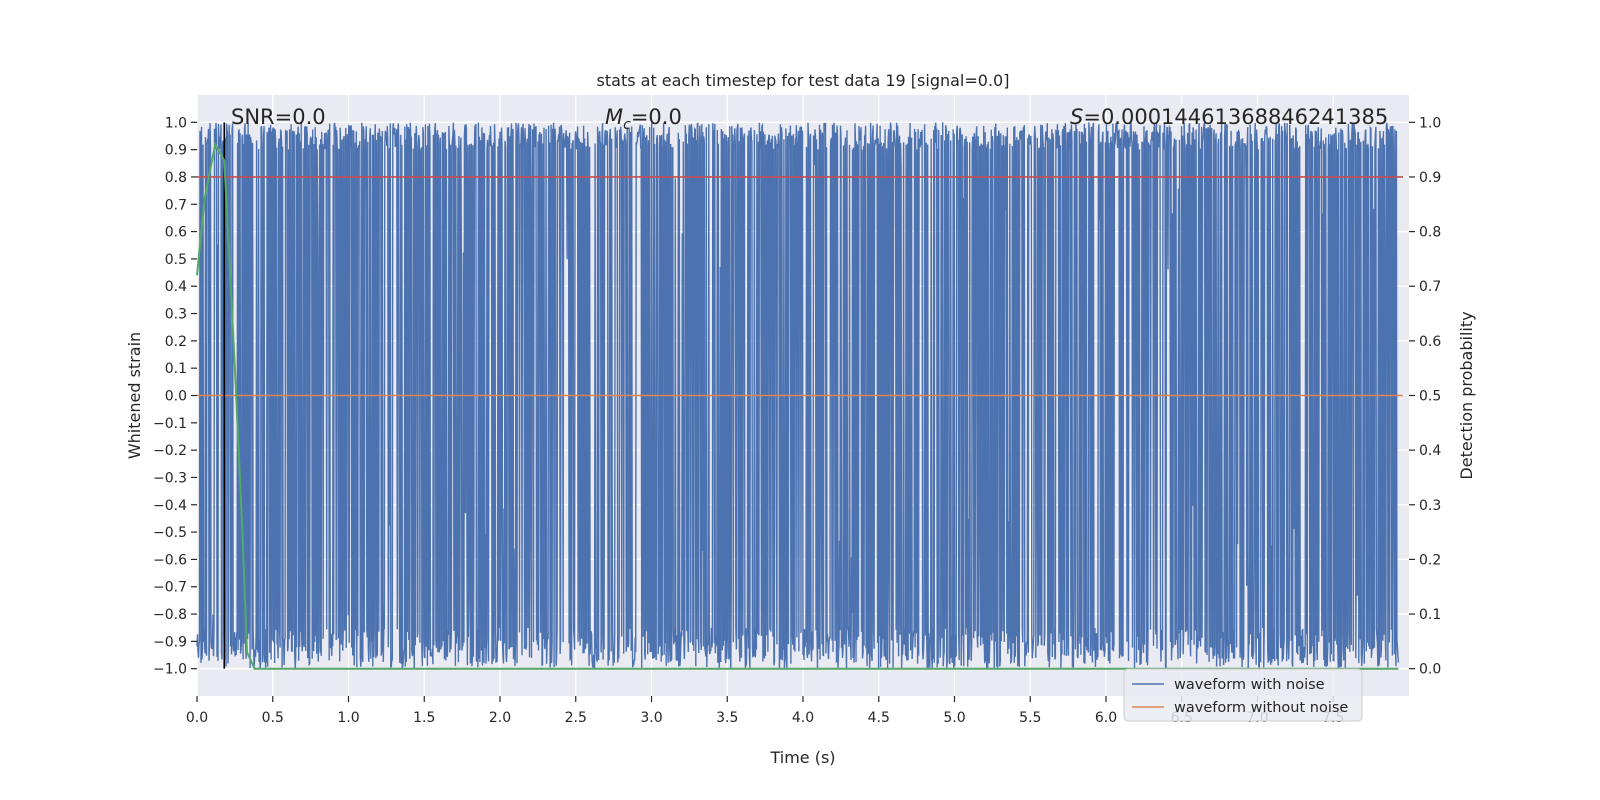 Image resolution: width=1600 pixels, height=800 pixels. Describe the element at coordinates (176, 342) in the screenshot. I see `y-left-tick-label: 0.2` at that location.